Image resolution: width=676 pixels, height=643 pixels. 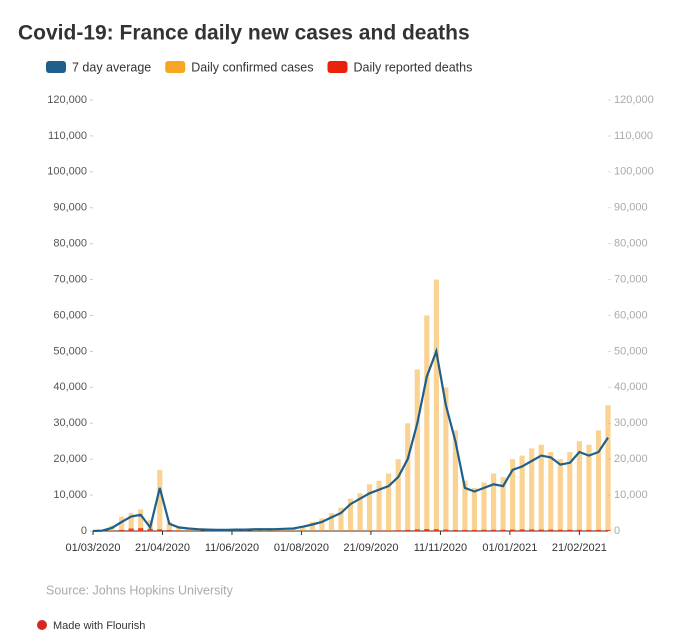 What do you see at coordinates (70, 495) in the screenshot?
I see `y-tick-label: 10,000` at bounding box center [70, 495].